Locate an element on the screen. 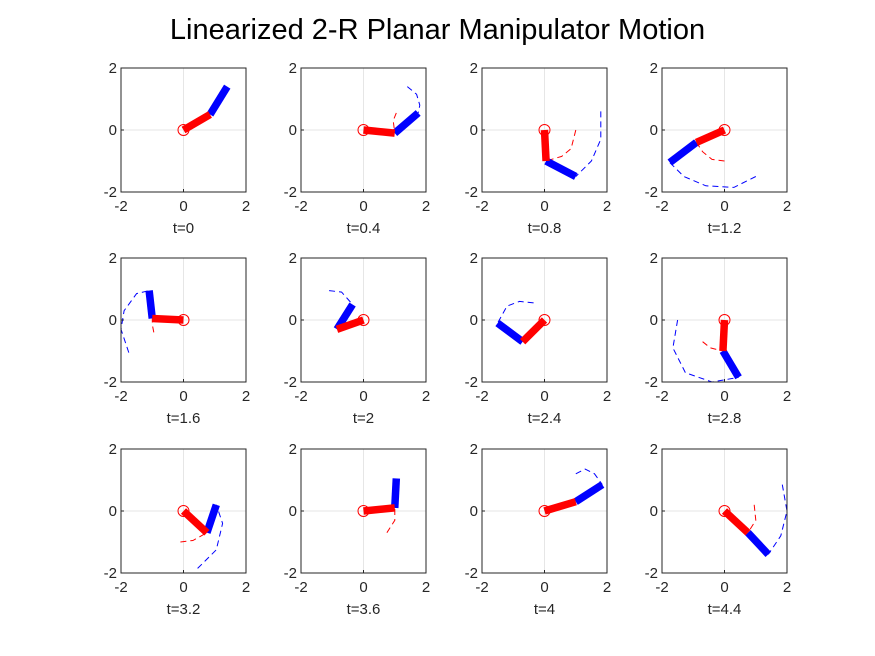  subplot: -2 0 2 -2 0 2 t=0.8 is located at coordinates (538, 148).